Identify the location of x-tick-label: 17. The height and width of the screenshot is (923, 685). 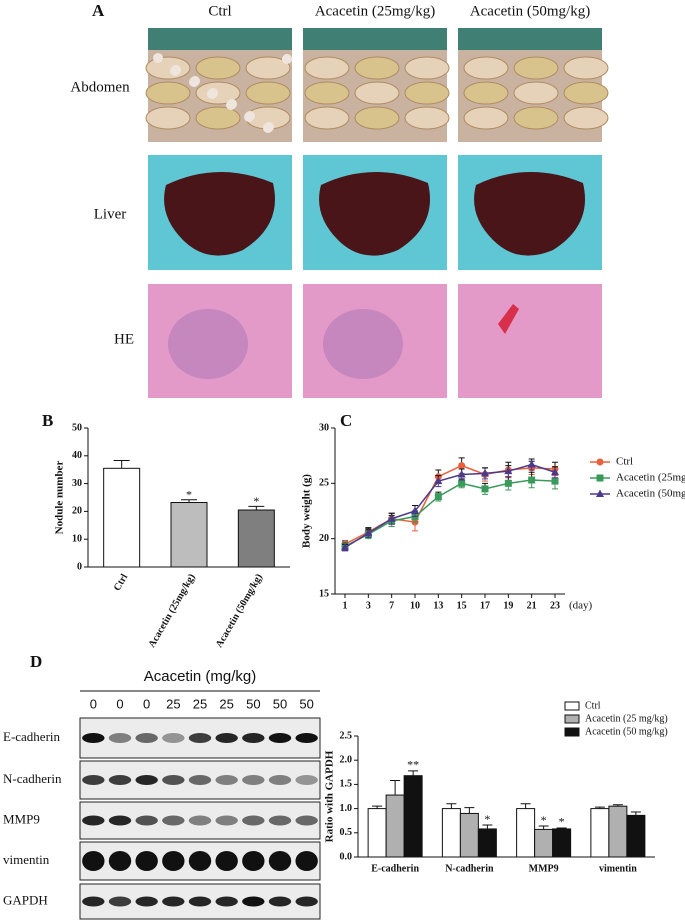
(485, 605).